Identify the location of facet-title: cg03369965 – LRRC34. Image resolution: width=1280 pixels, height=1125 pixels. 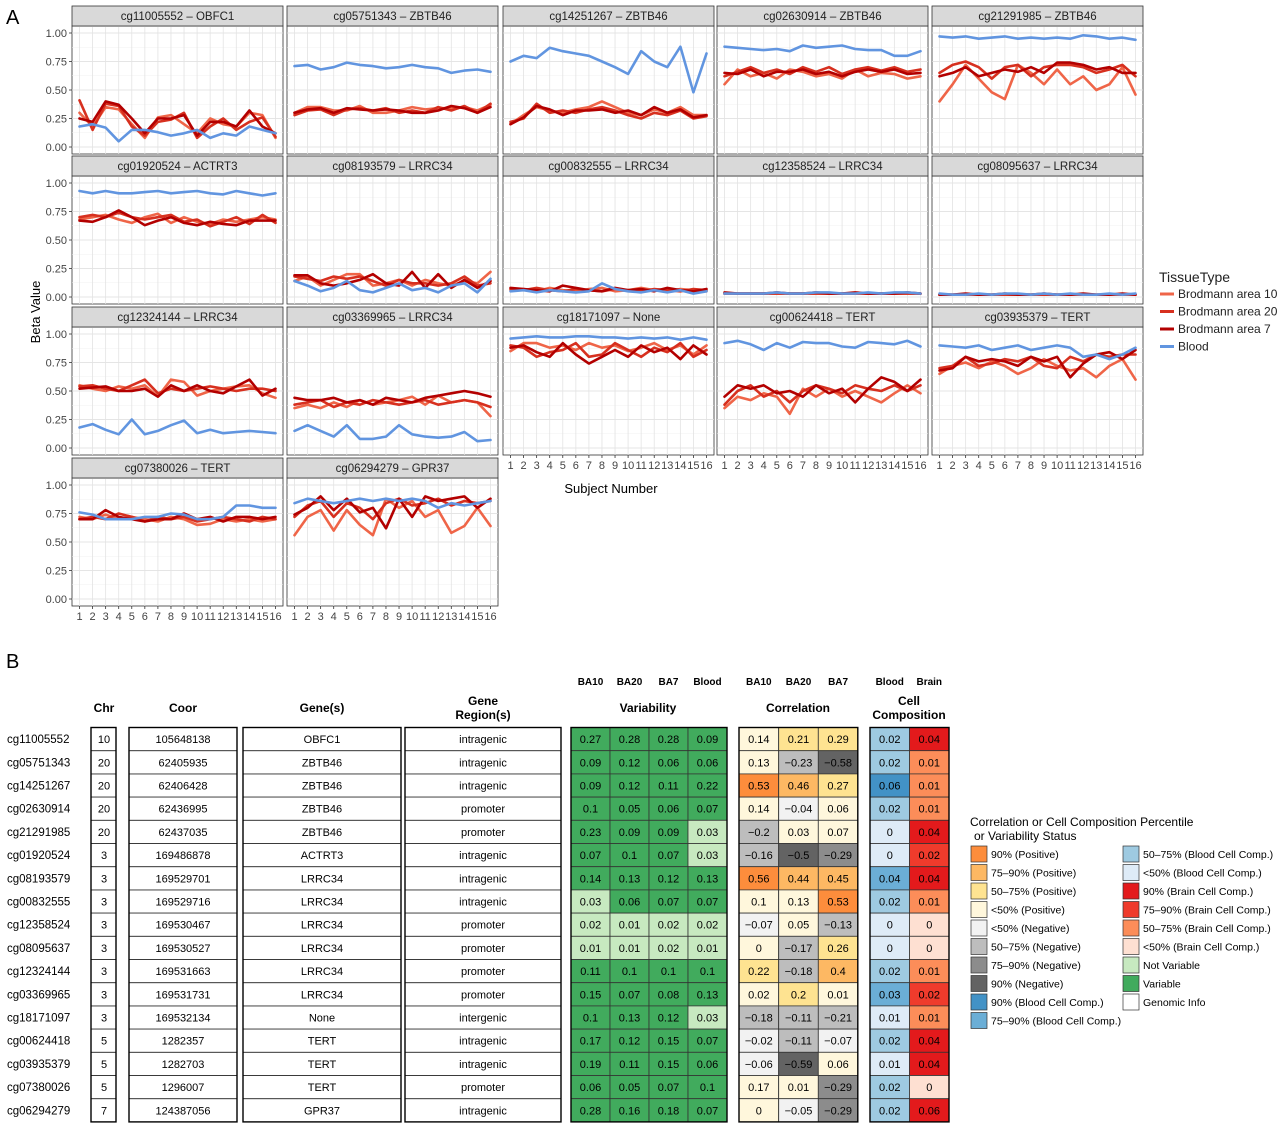
(392, 318).